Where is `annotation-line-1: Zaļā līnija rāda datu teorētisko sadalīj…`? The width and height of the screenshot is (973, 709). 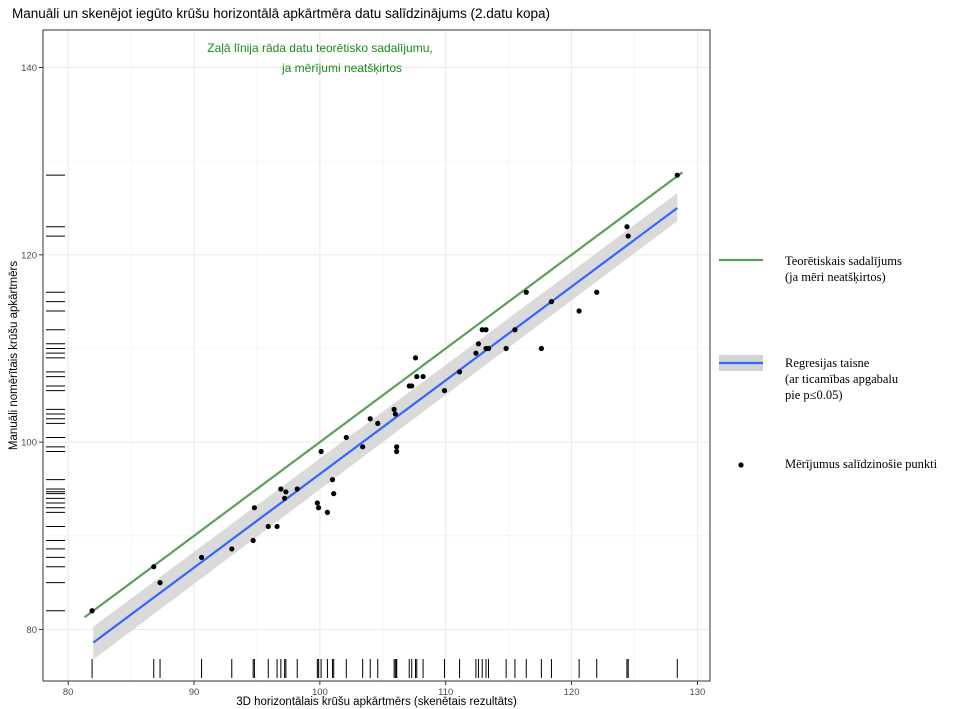
annotation-line-1: Zaļā līnija rāda datu teorētisko sadalīj… is located at coordinates (319, 48).